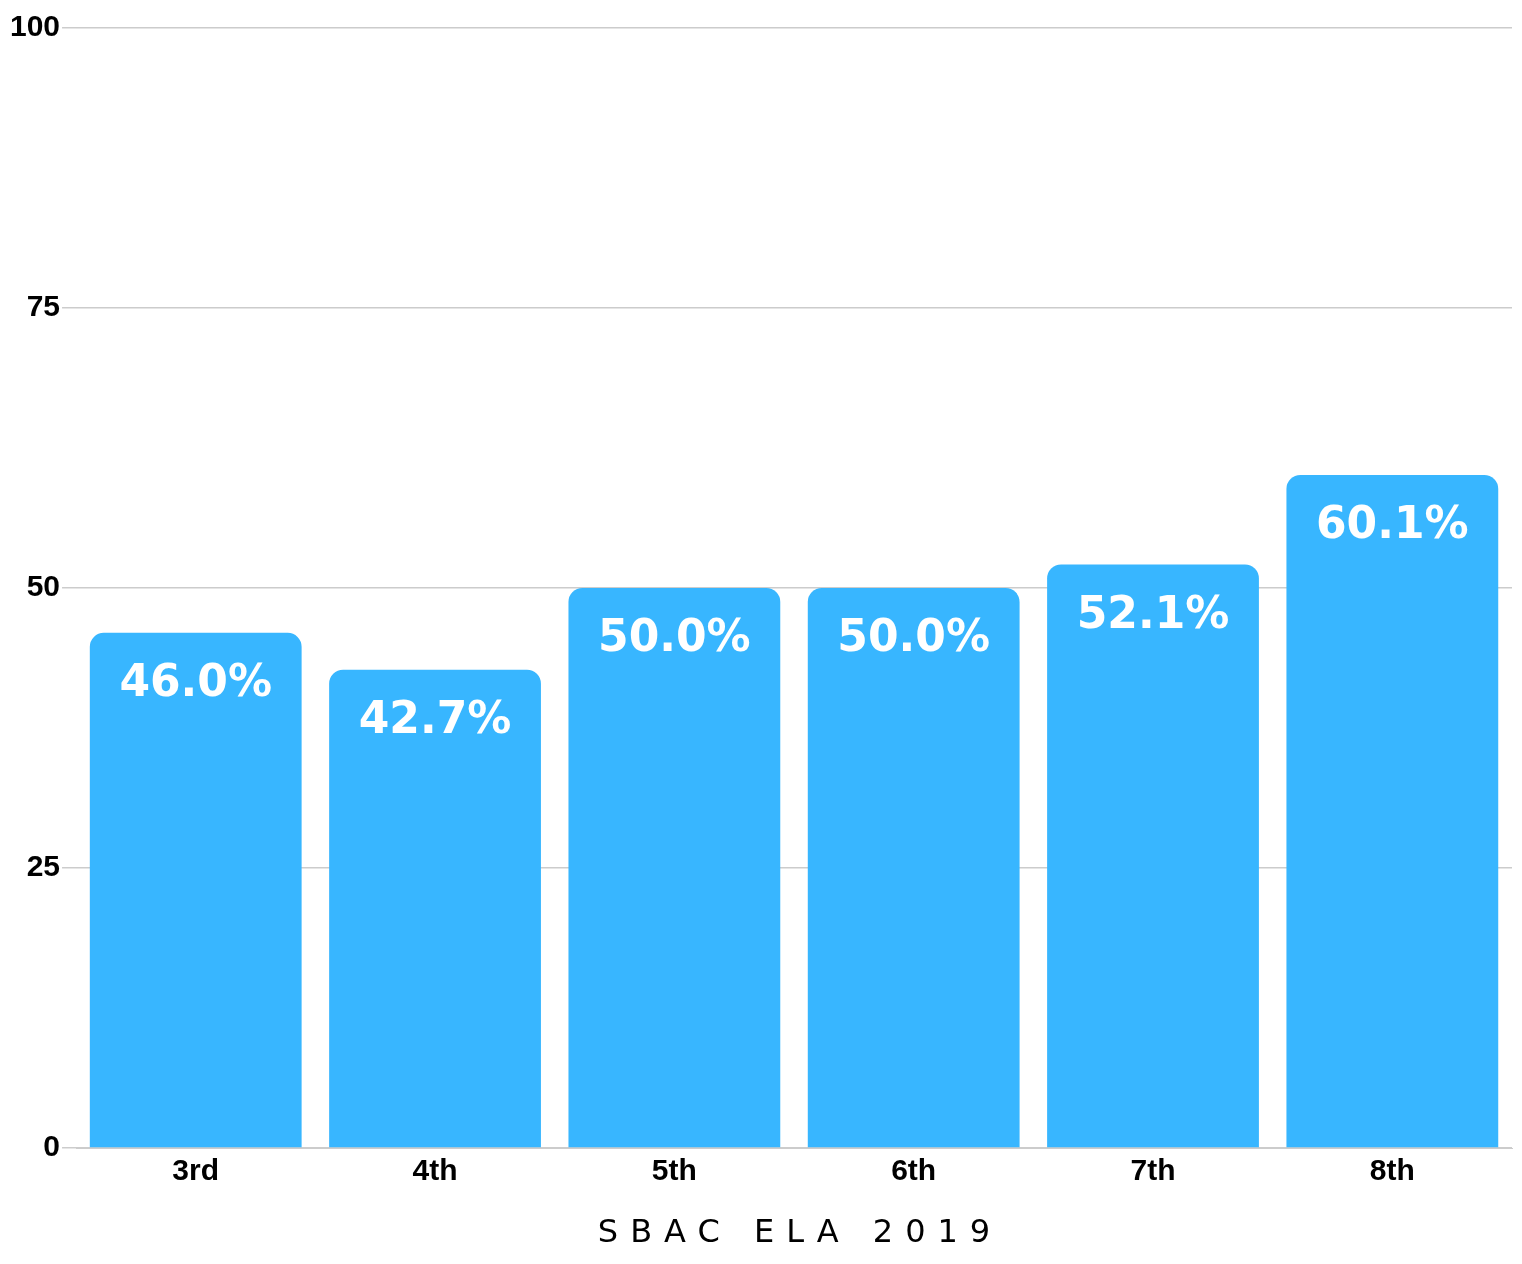 The width and height of the screenshot is (1522, 1264). I want to click on data-label: 46.0%, so click(196, 681).